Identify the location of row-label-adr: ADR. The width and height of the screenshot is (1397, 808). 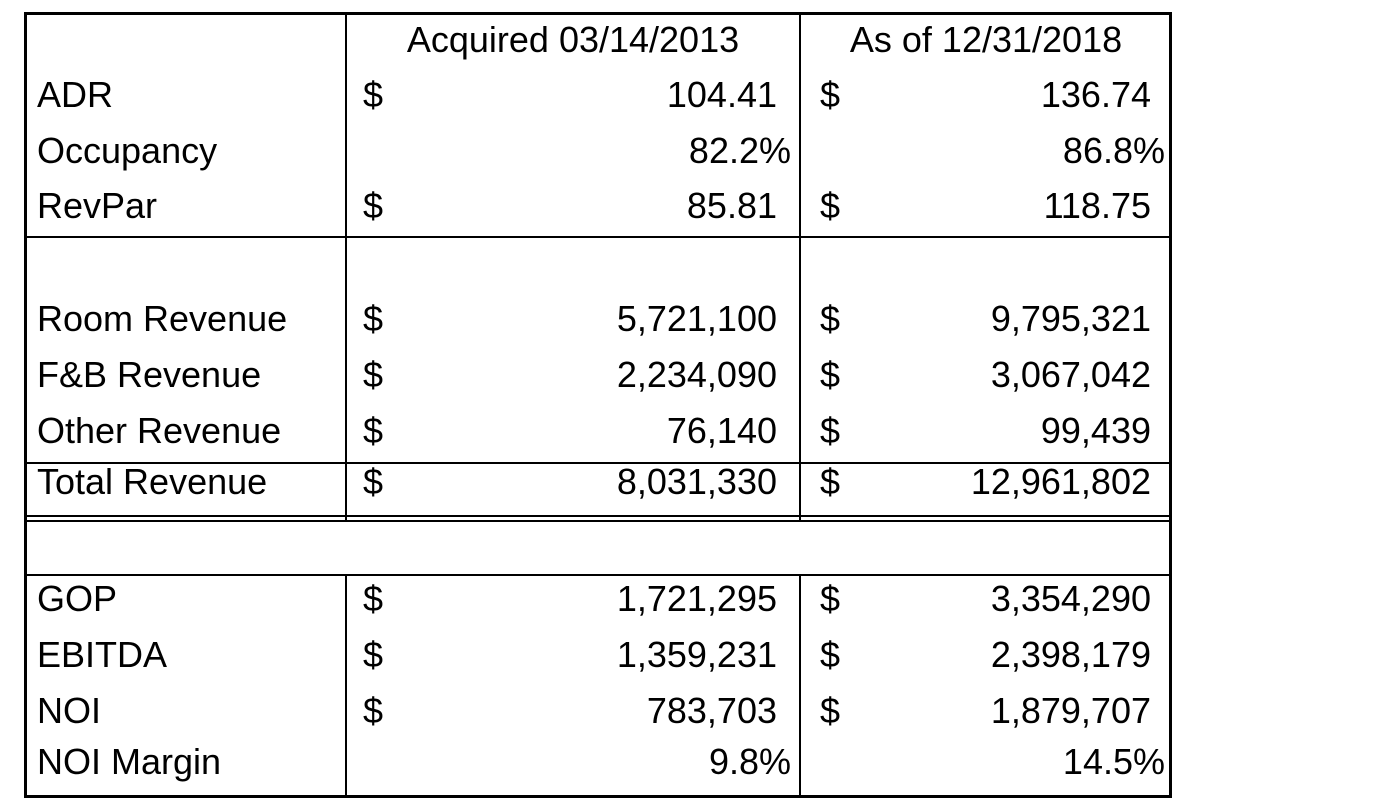
(75, 94).